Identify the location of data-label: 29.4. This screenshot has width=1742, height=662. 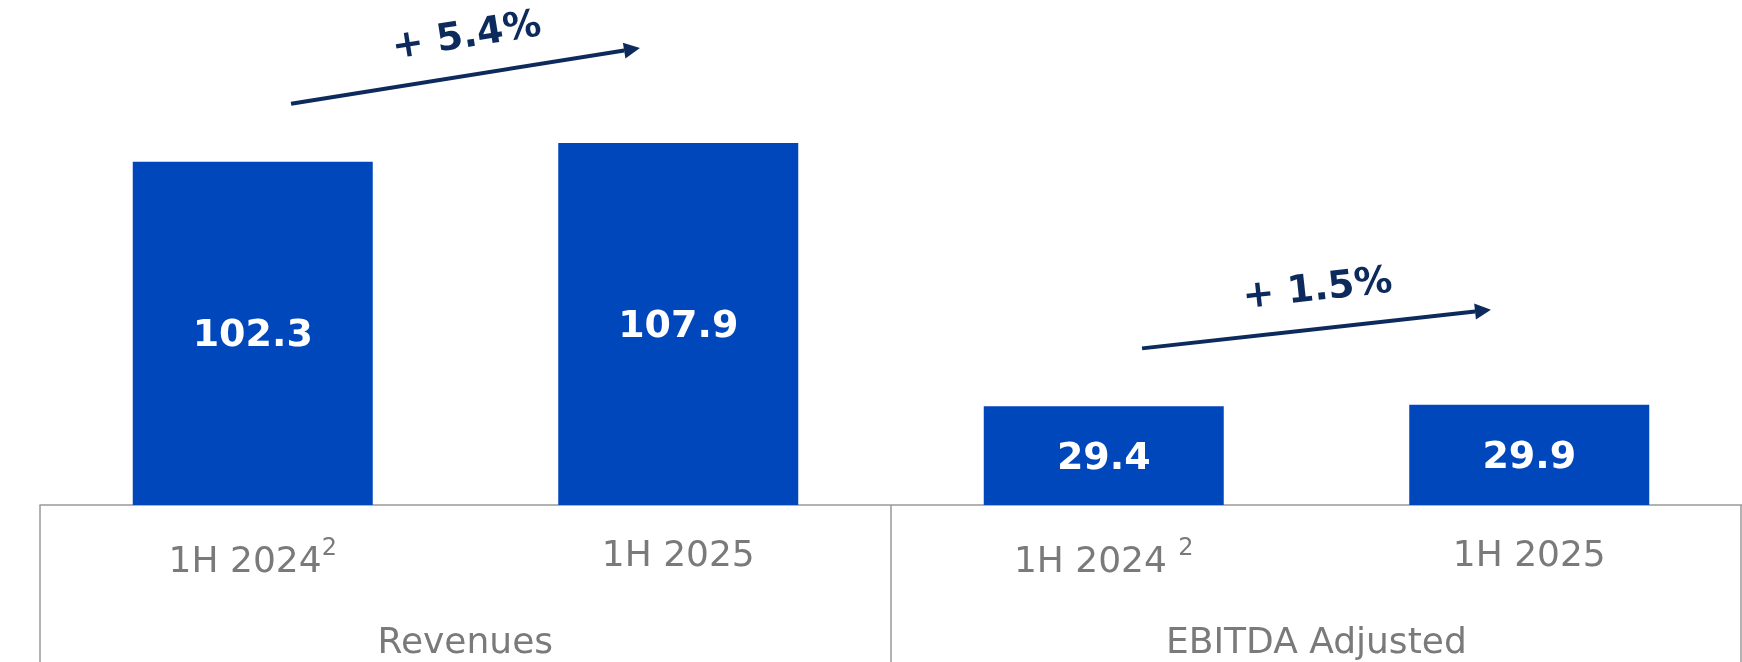
(1103, 455).